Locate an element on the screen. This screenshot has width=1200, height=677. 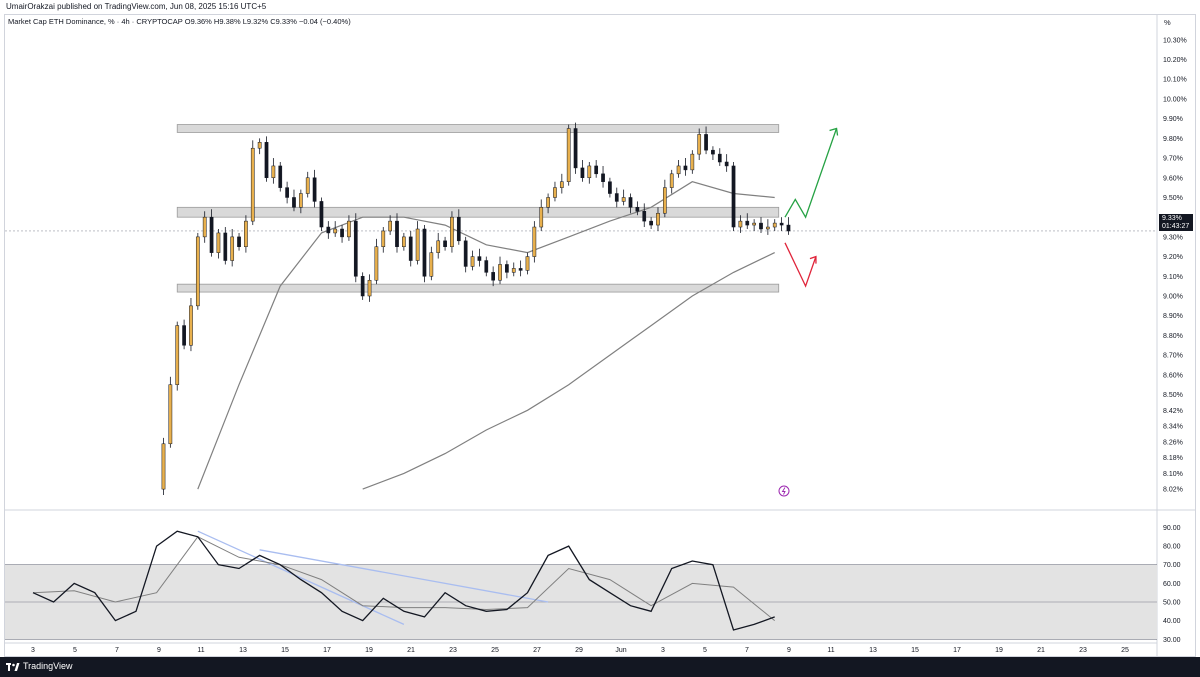
time-tick-label: 25 is located at coordinates (495, 650).